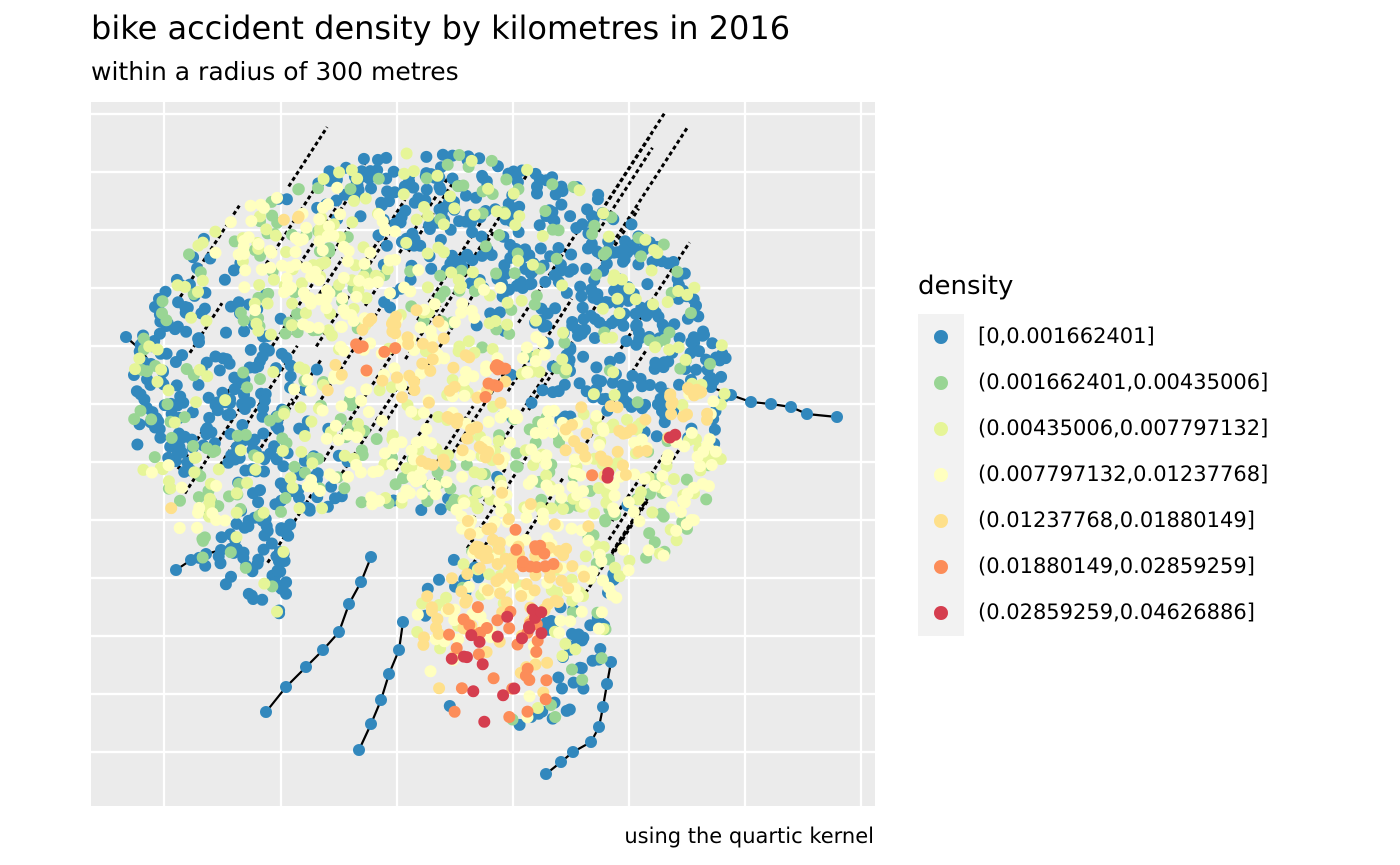 This screenshot has height=865, width=1400. I want to click on legend-label: (0.00435006,0.007797132], so click(1123, 428).